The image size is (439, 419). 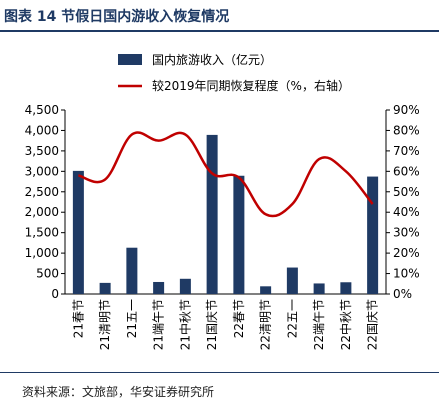 I want to click on x-category-label: 21五一, so click(x=132, y=318).